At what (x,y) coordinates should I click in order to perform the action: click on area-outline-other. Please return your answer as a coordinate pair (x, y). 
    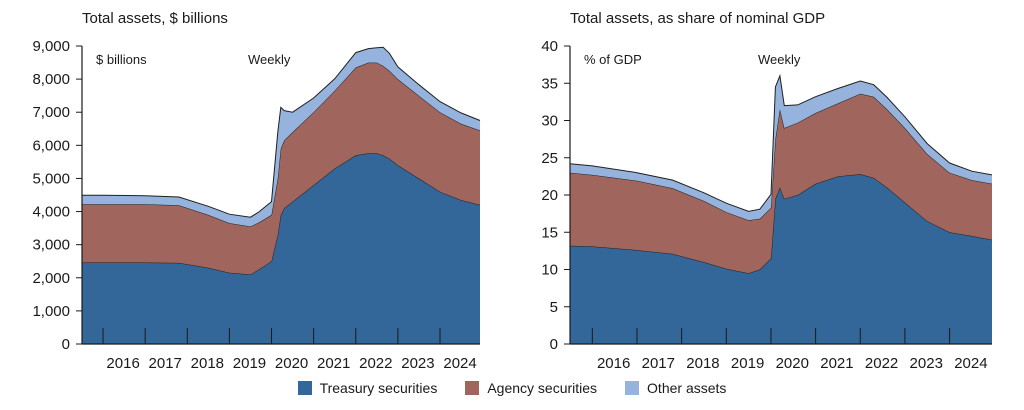
    Looking at the image, I should click on (781, 142).